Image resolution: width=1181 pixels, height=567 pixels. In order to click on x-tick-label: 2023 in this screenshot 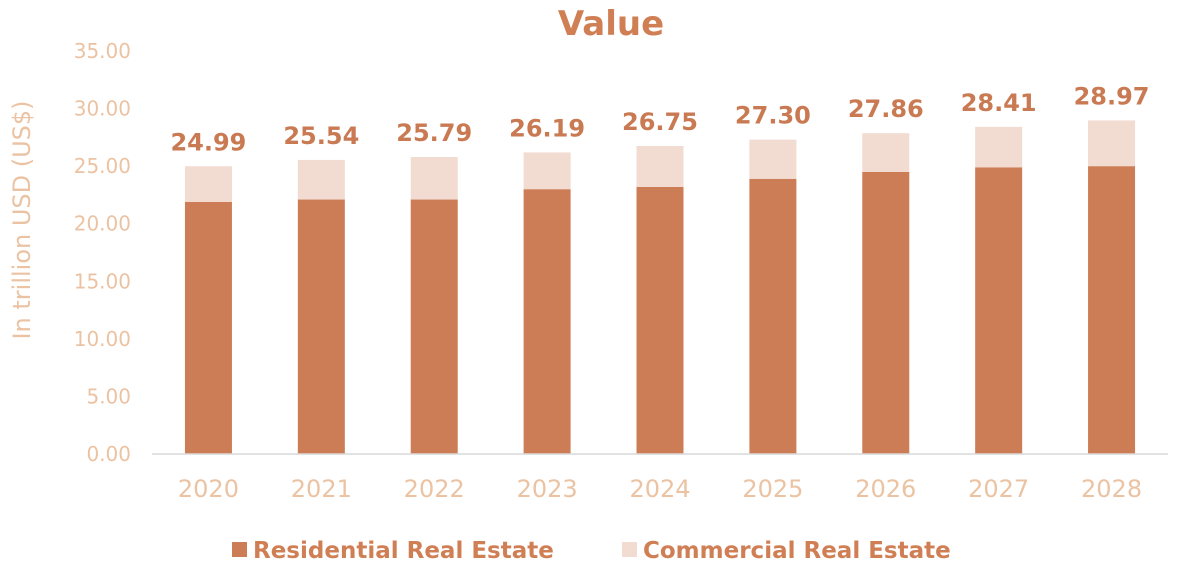, I will do `click(547, 489)`.